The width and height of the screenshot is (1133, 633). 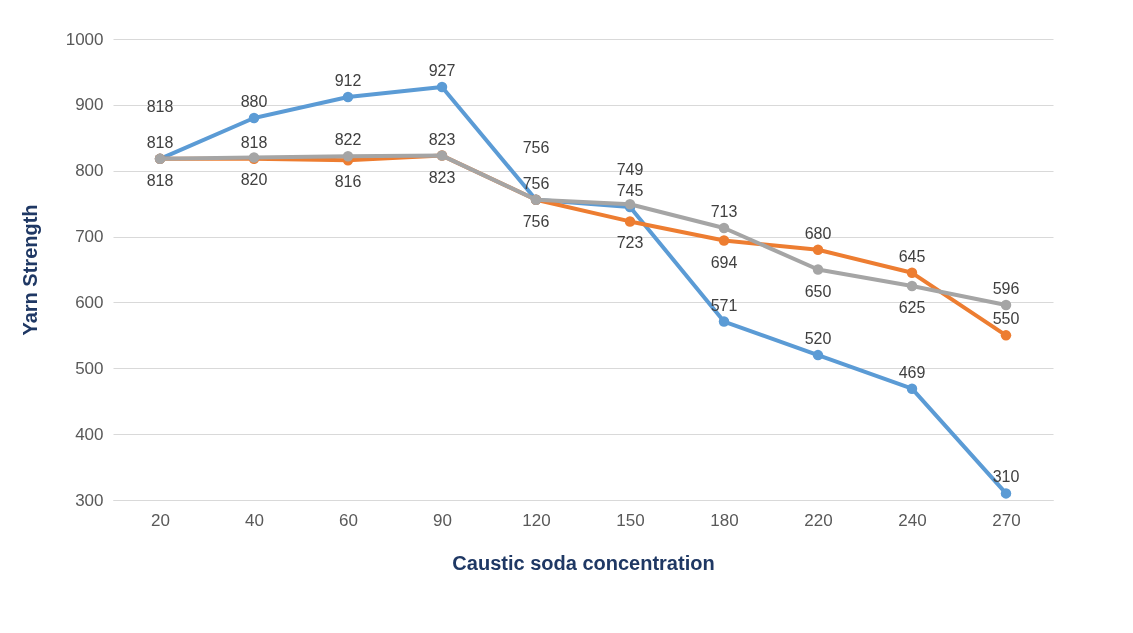 What do you see at coordinates (1006, 319) in the screenshot?
I see `data-label: 550` at bounding box center [1006, 319].